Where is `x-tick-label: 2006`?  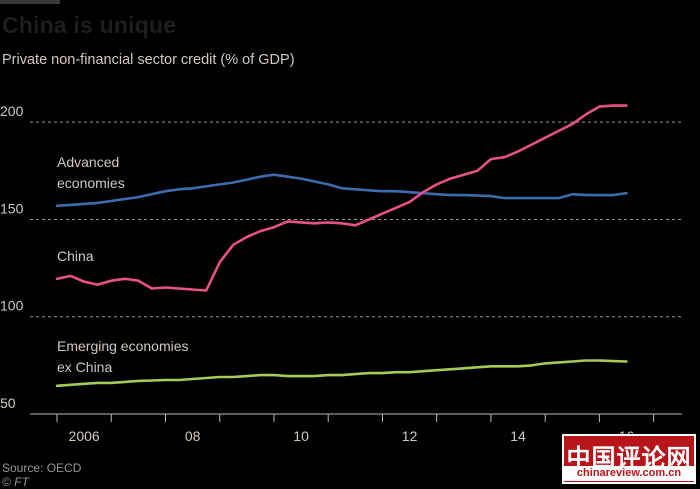 x-tick-label: 2006 is located at coordinates (84, 436).